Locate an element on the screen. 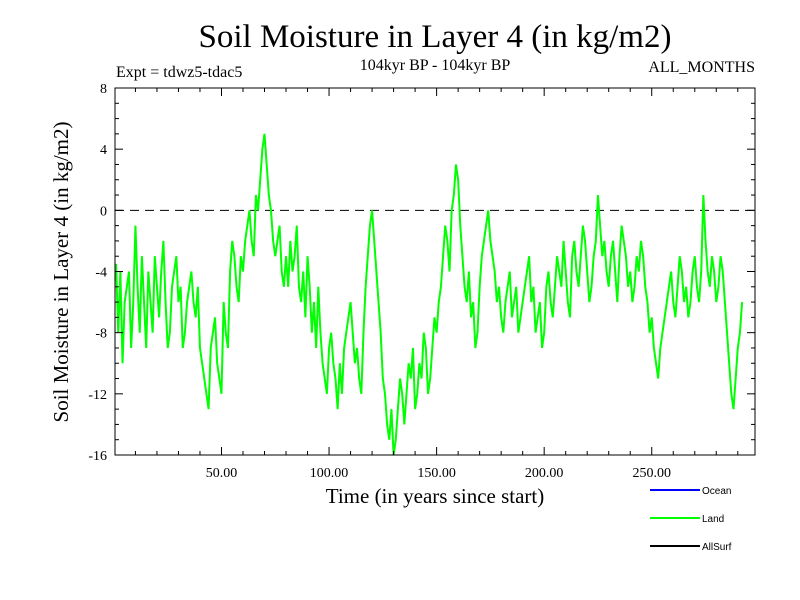 Image resolution: width=800 pixels, height=600 pixels. x-tick-label: 200.00 is located at coordinates (544, 473).